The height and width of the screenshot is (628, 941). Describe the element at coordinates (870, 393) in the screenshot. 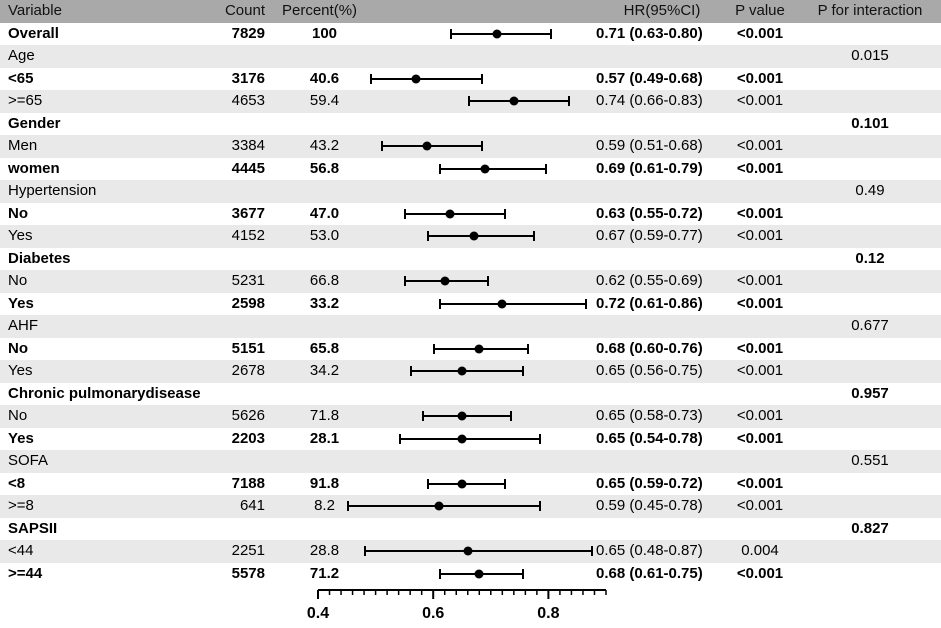

I see `row-p-interaction: 0.957` at that location.